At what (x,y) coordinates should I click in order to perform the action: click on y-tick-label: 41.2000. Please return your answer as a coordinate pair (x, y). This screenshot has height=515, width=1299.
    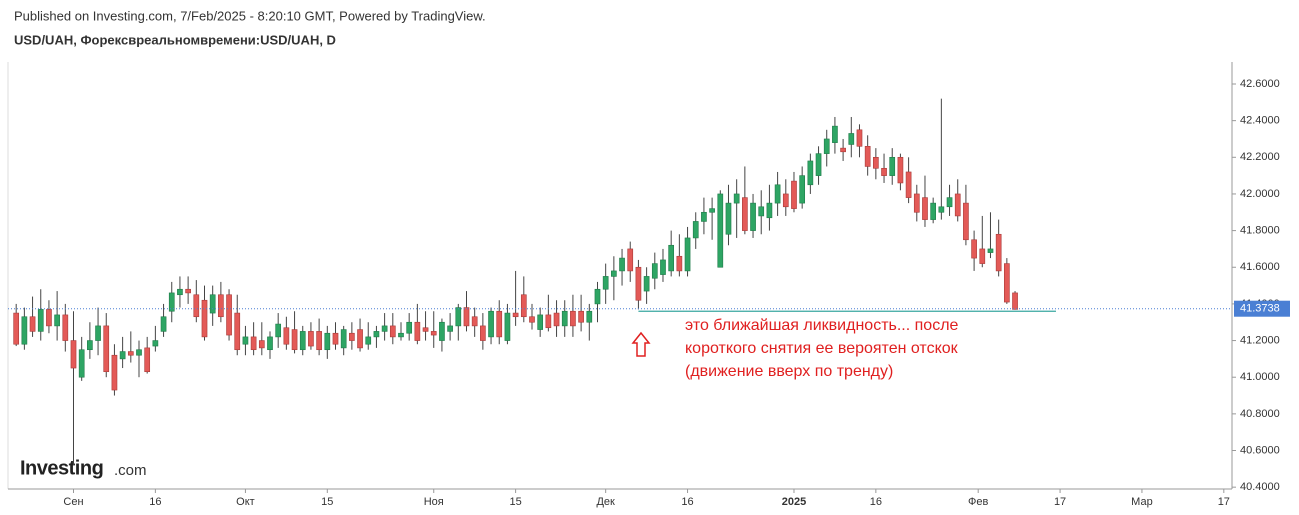
    Looking at the image, I should click on (1260, 340).